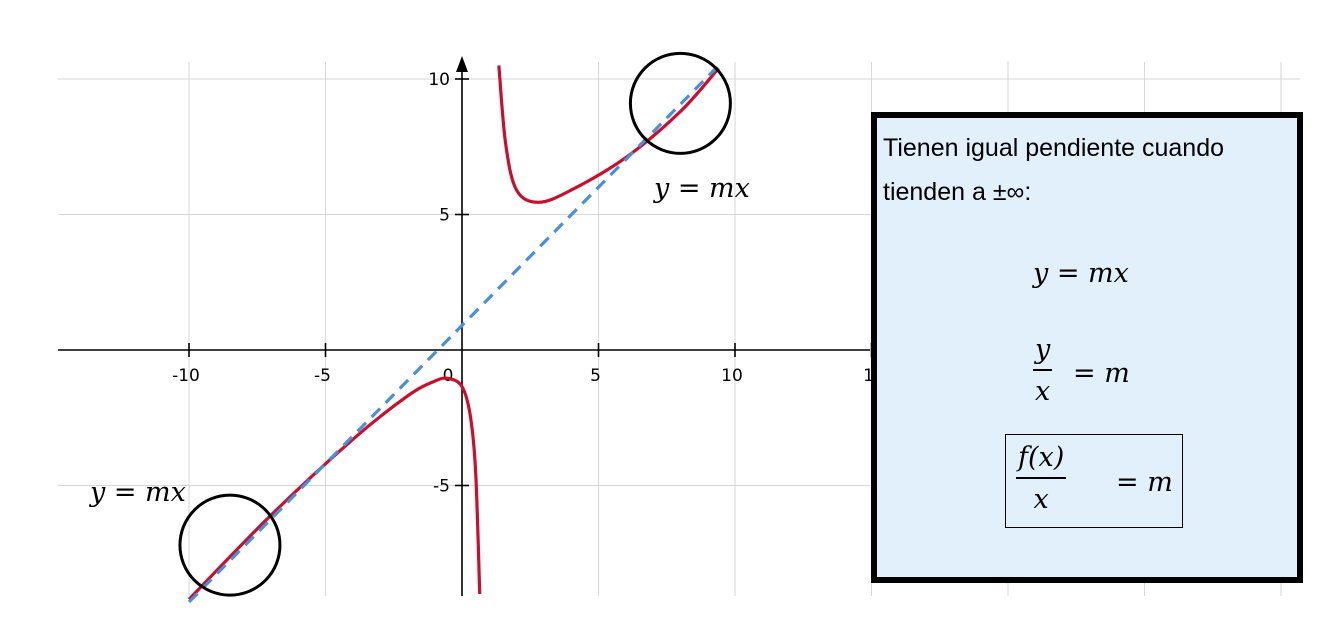  I want to click on boxed-numerator: f(x), so click(1041, 460).